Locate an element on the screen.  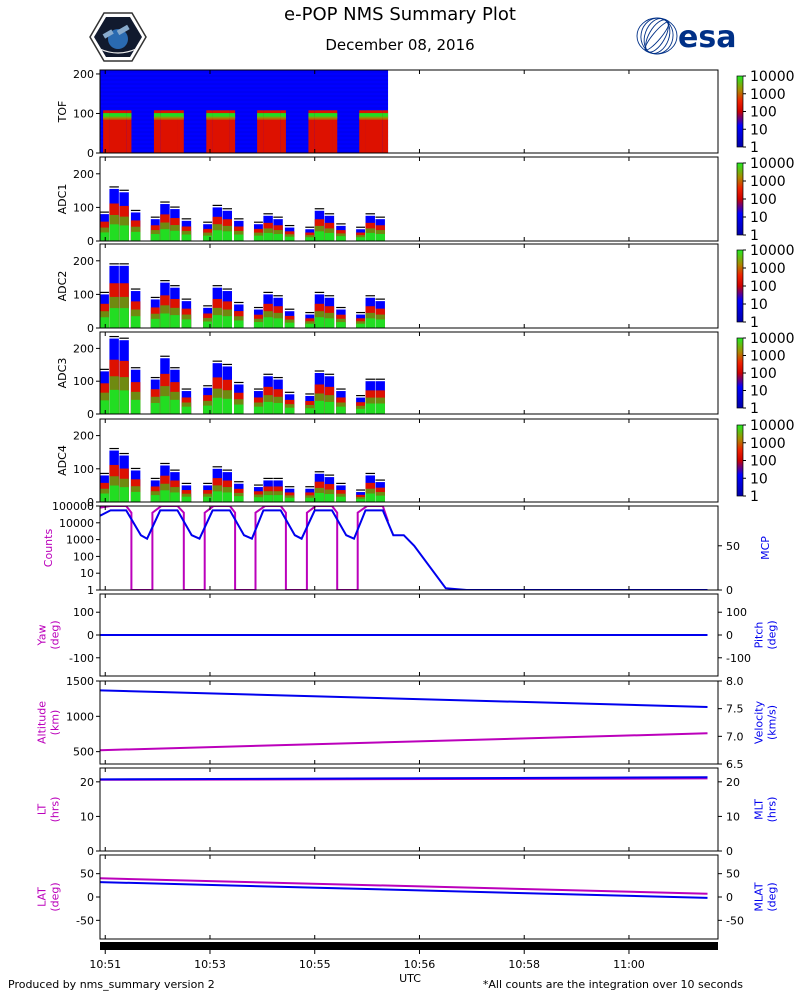
y-tick-label-left: 1 is located at coordinates (90, 590).